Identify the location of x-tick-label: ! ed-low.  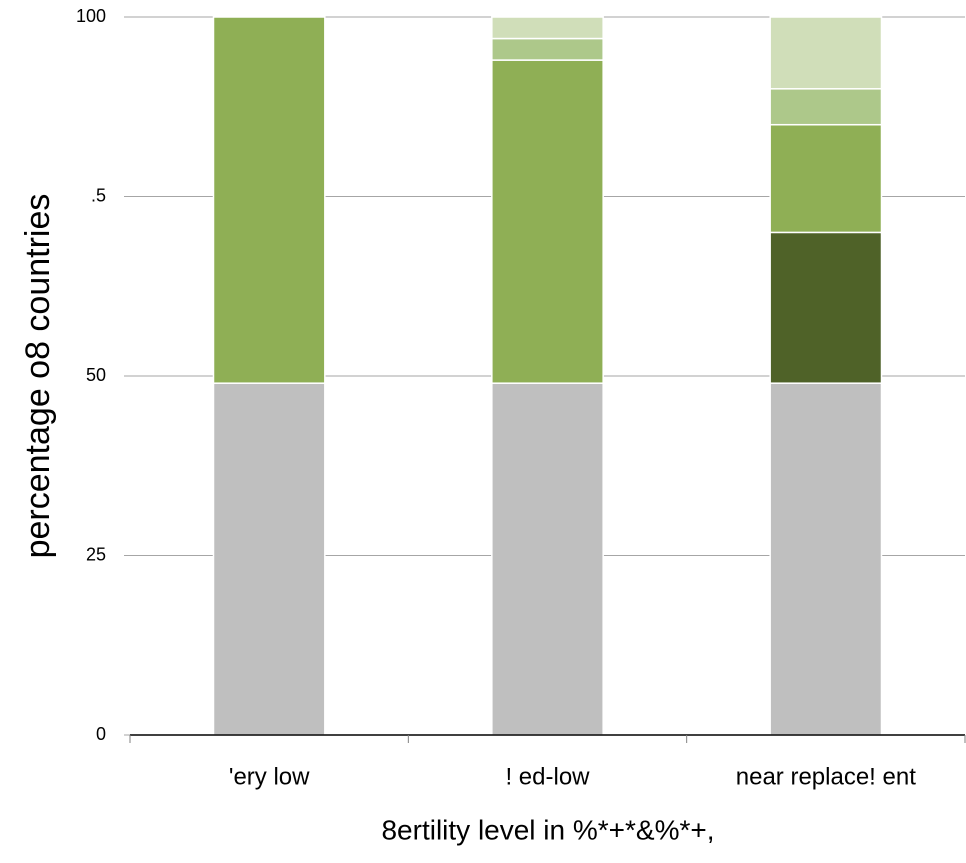
(547, 776).